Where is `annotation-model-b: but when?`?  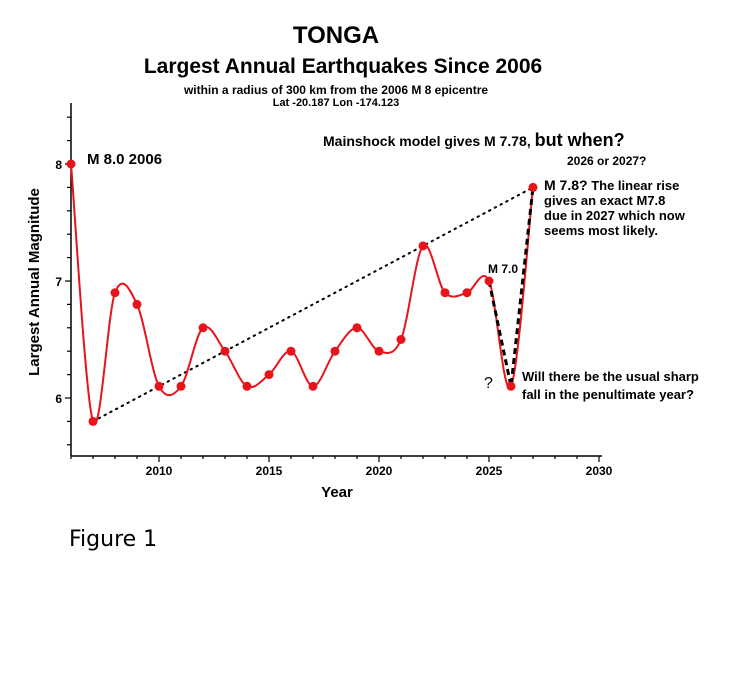
annotation-model-b: but when? is located at coordinates (580, 140).